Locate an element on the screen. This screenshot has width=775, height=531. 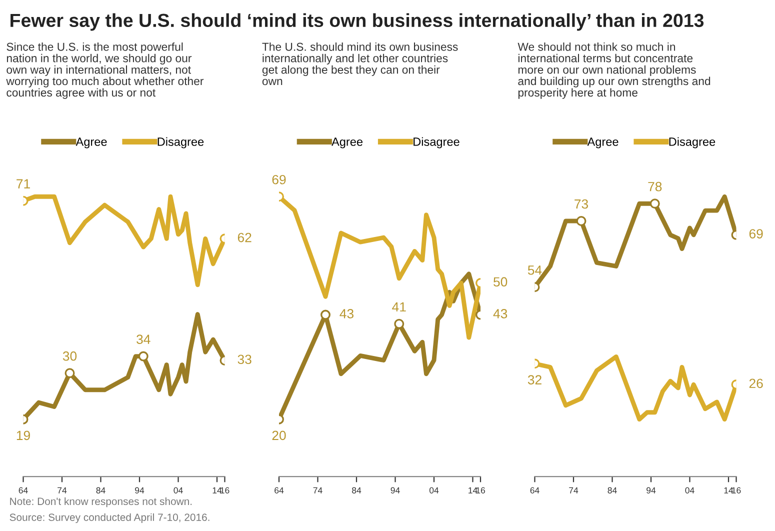
data-label: 41 is located at coordinates (399, 307).